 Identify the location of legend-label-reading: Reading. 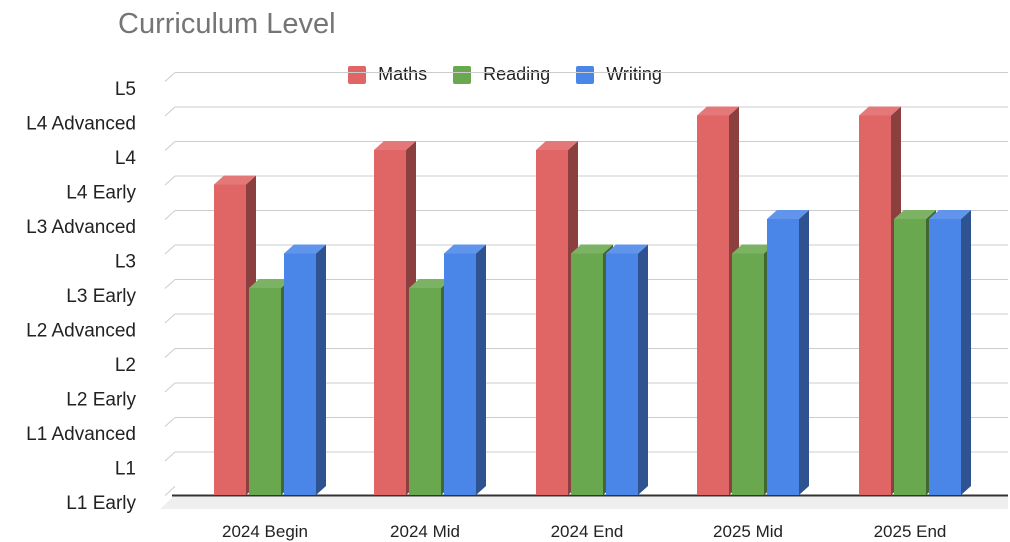
(517, 74).